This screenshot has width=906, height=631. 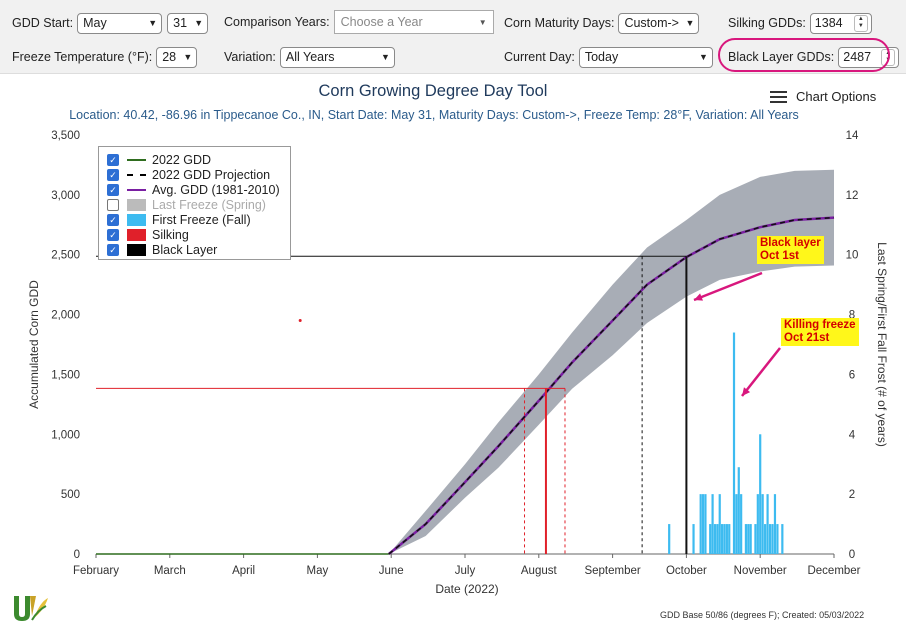 What do you see at coordinates (852, 196) in the screenshot?
I see `y2-tick-label: 12` at bounding box center [852, 196].